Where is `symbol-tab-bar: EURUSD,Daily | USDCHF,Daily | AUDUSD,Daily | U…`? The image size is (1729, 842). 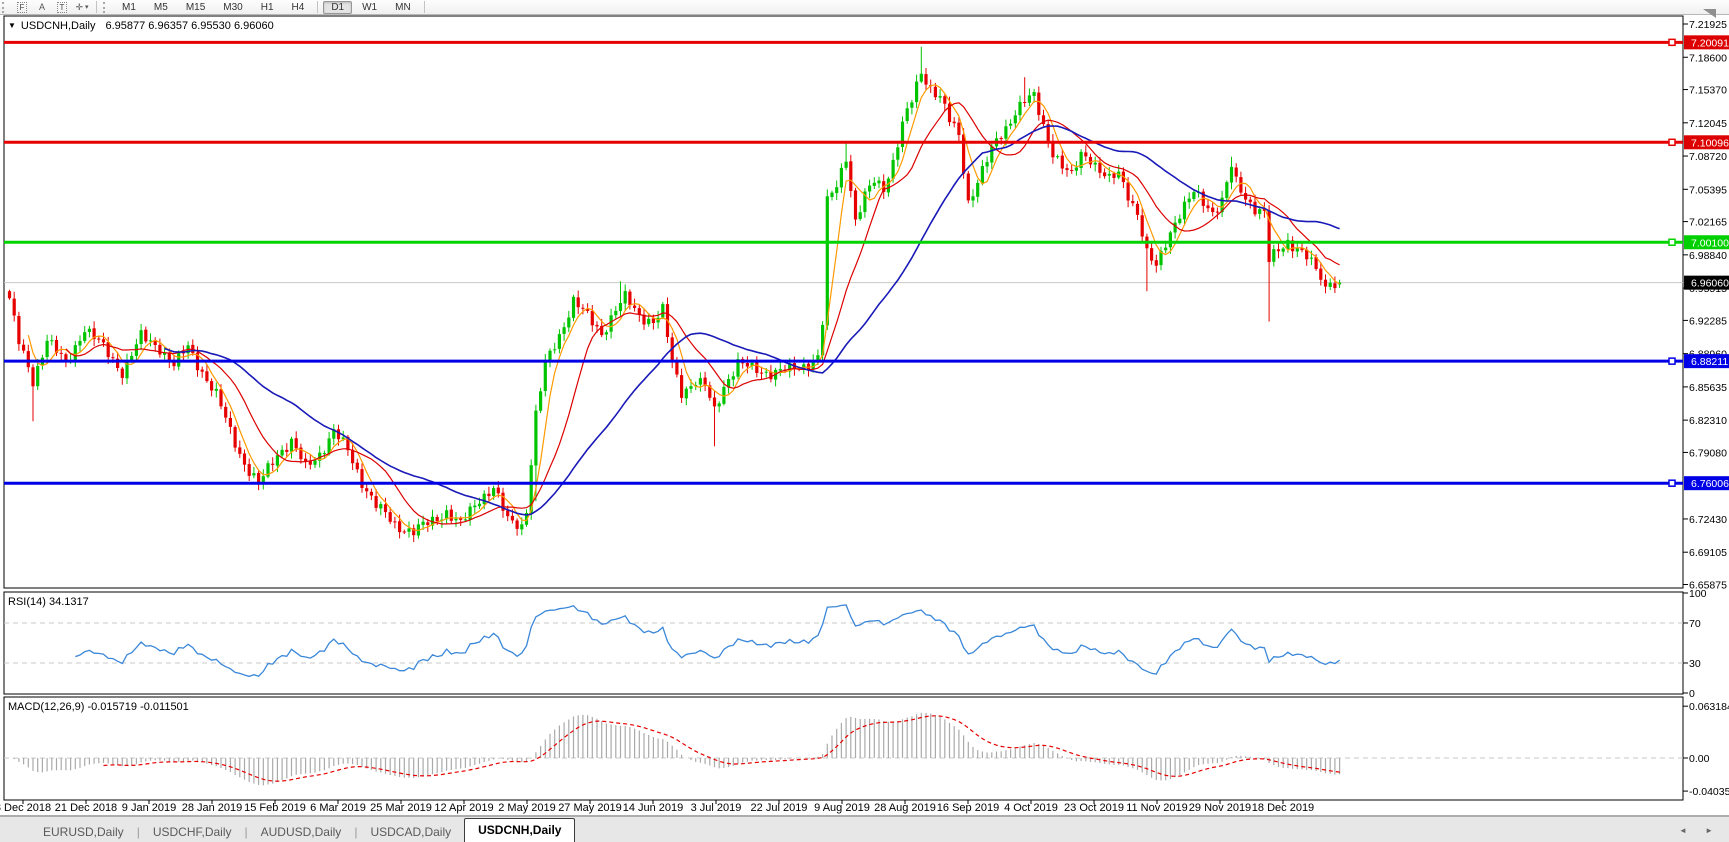
symbol-tab-bar: EURUSD,Daily | USDCHF,Daily | AUDUSD,Daily | U… is located at coordinates (864, 828).